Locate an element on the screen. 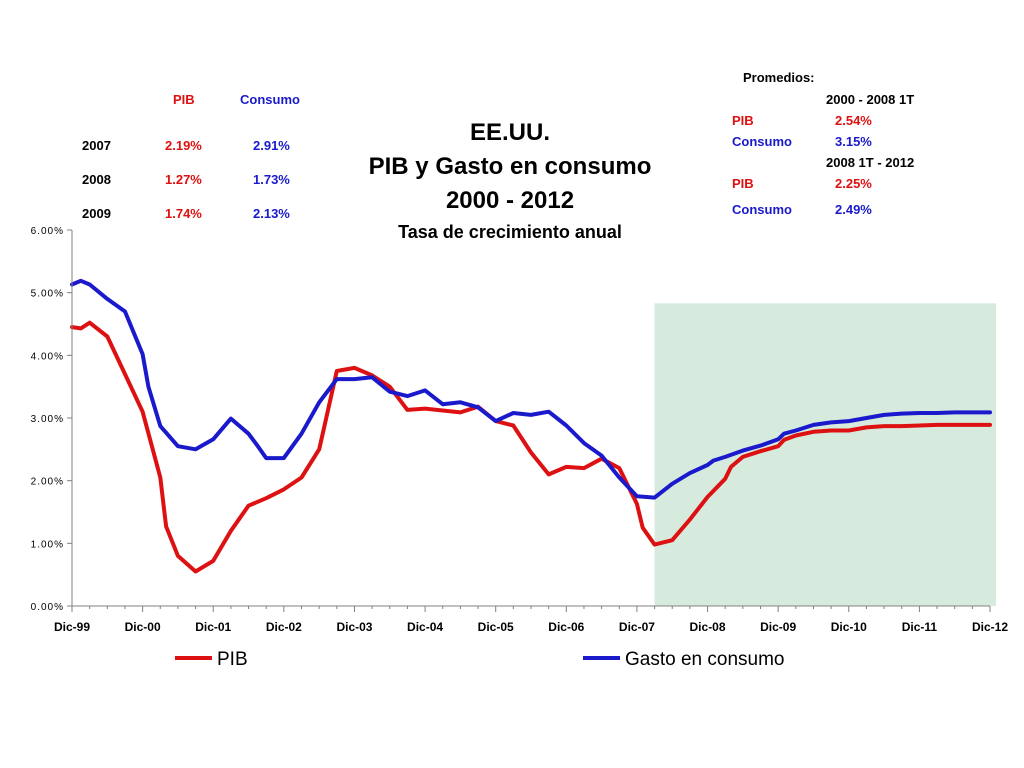 The height and width of the screenshot is (768, 1024). chart-subtitle: Tasa de crecimiento anual is located at coordinates (510, 232).